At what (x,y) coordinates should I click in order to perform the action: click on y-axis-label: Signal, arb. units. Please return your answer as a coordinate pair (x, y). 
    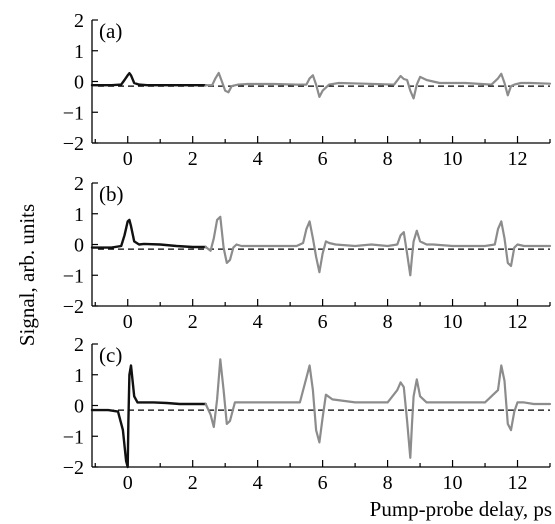
    Looking at the image, I should click on (27, 275).